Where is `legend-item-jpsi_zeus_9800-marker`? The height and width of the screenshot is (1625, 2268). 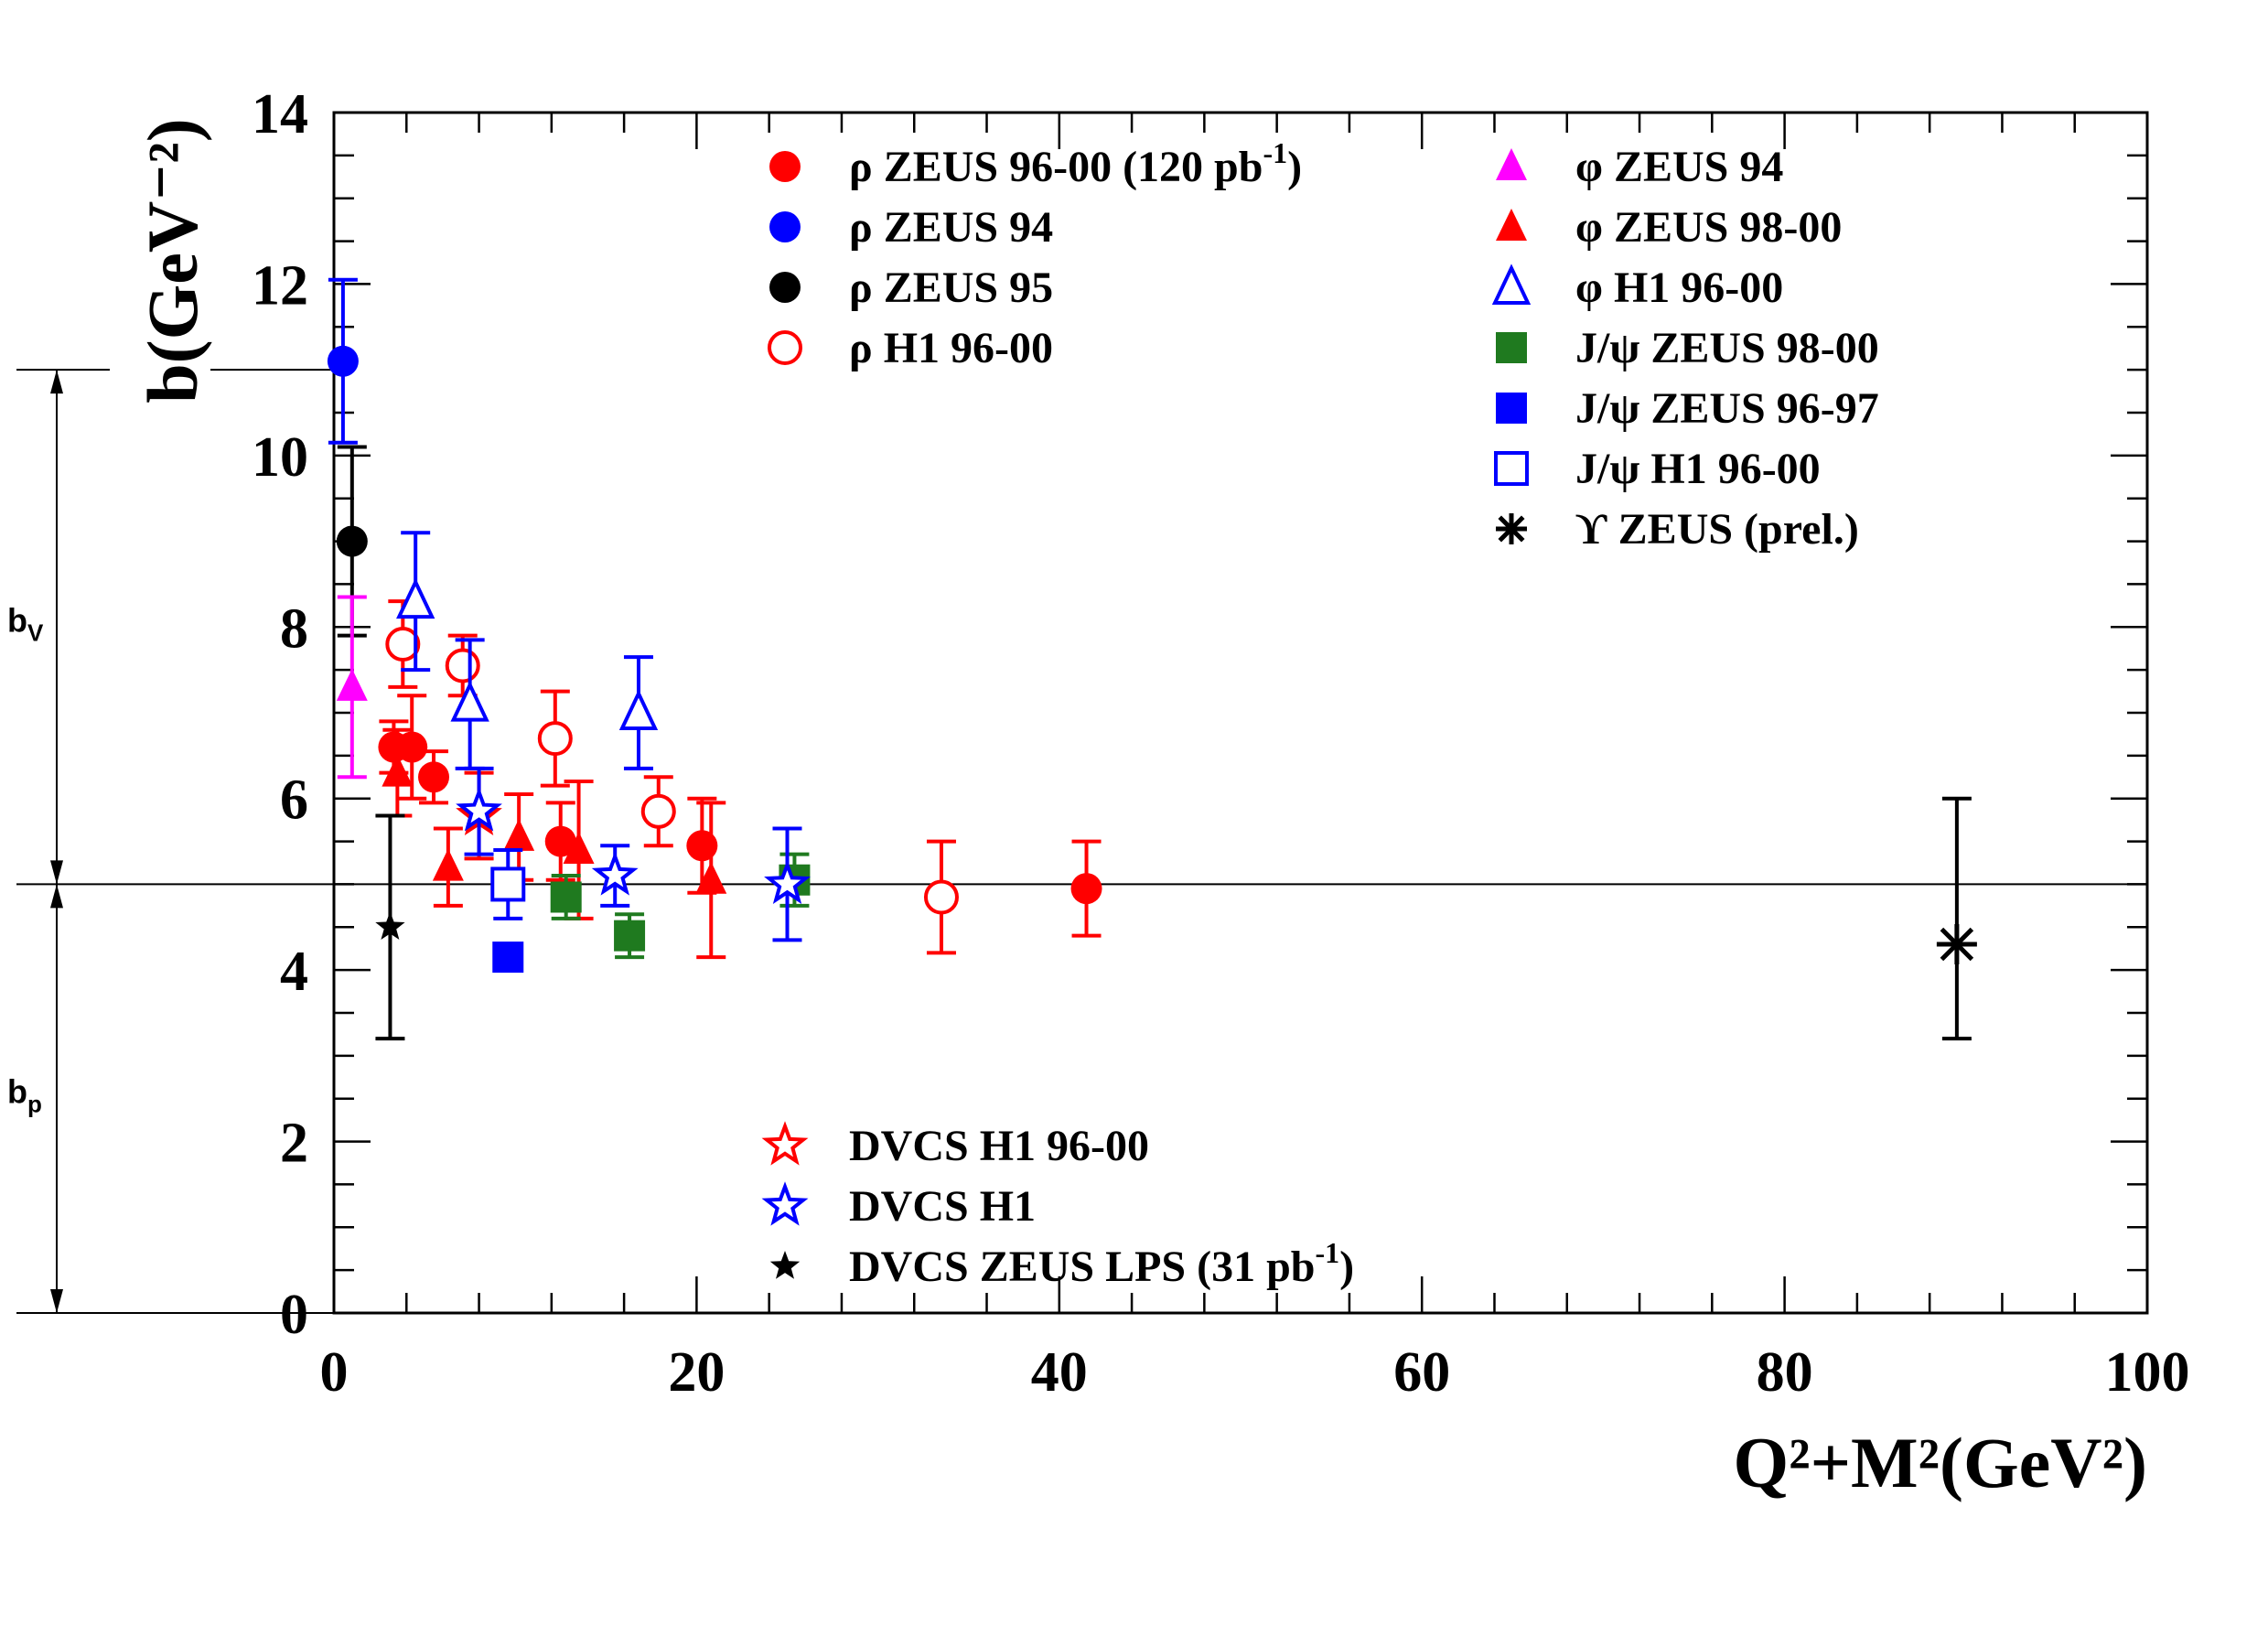 legend-item-jpsi_zeus_9800-marker is located at coordinates (1512, 347).